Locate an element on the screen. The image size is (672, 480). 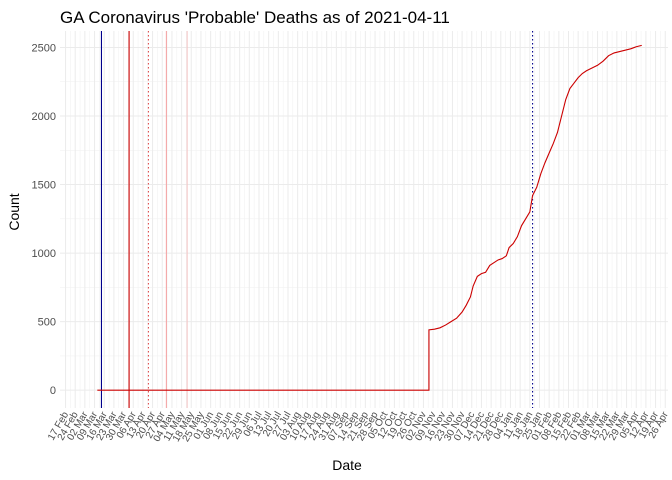
y-tick-label: 1000 is located at coordinates (44, 254).